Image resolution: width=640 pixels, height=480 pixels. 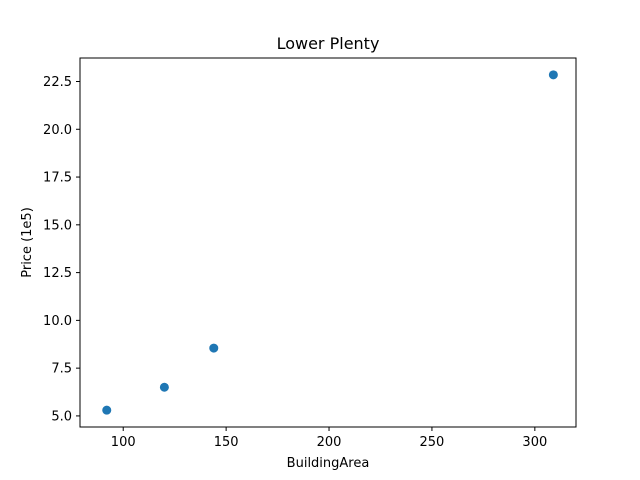 What do you see at coordinates (534, 442) in the screenshot?
I see `x-tick-label: 300` at bounding box center [534, 442].